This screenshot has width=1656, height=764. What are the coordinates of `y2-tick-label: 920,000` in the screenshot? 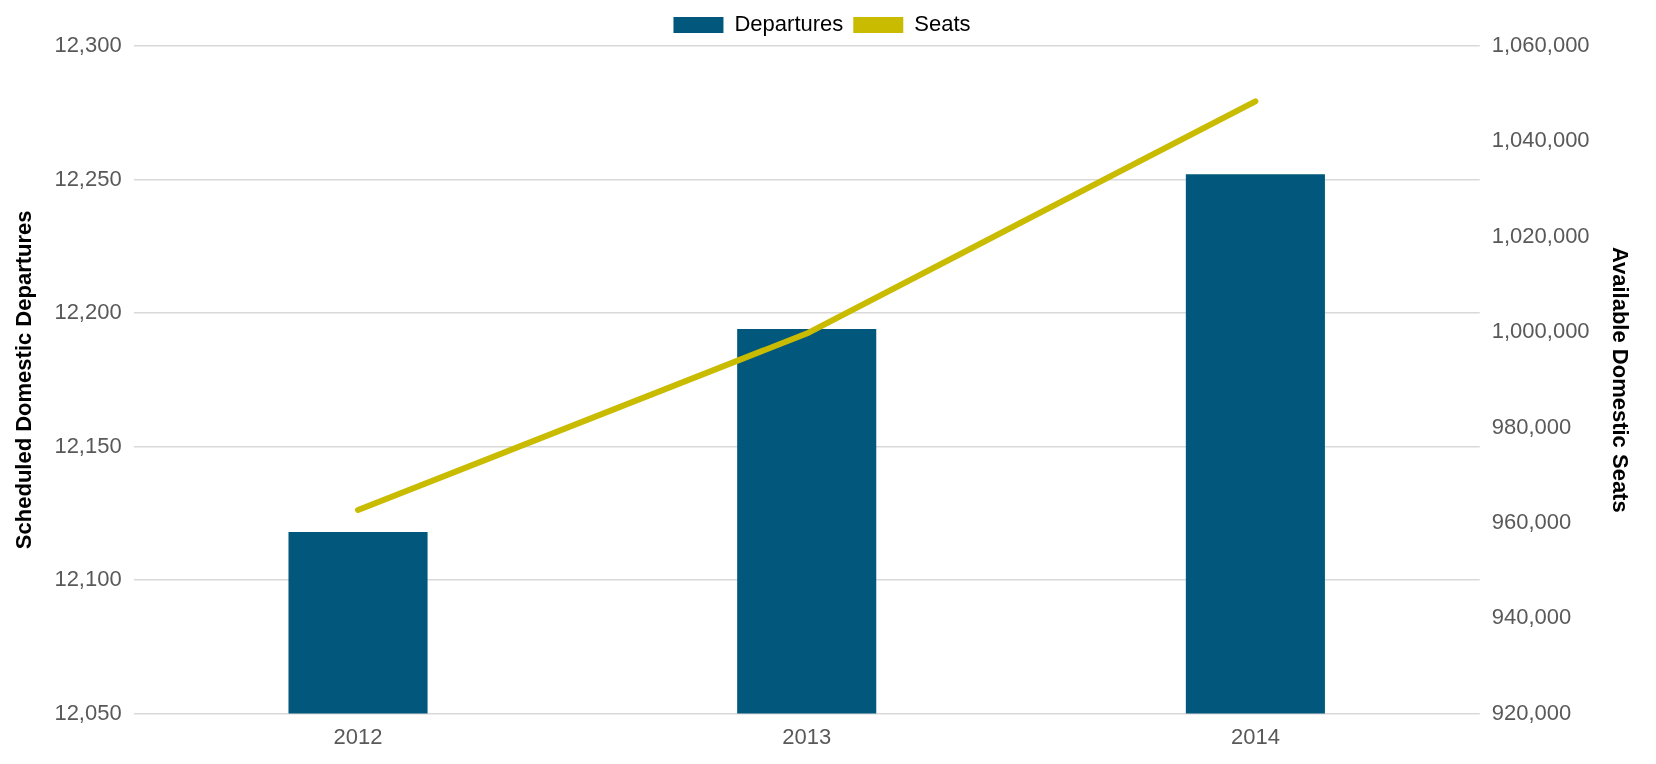 It's located at (1531, 712).